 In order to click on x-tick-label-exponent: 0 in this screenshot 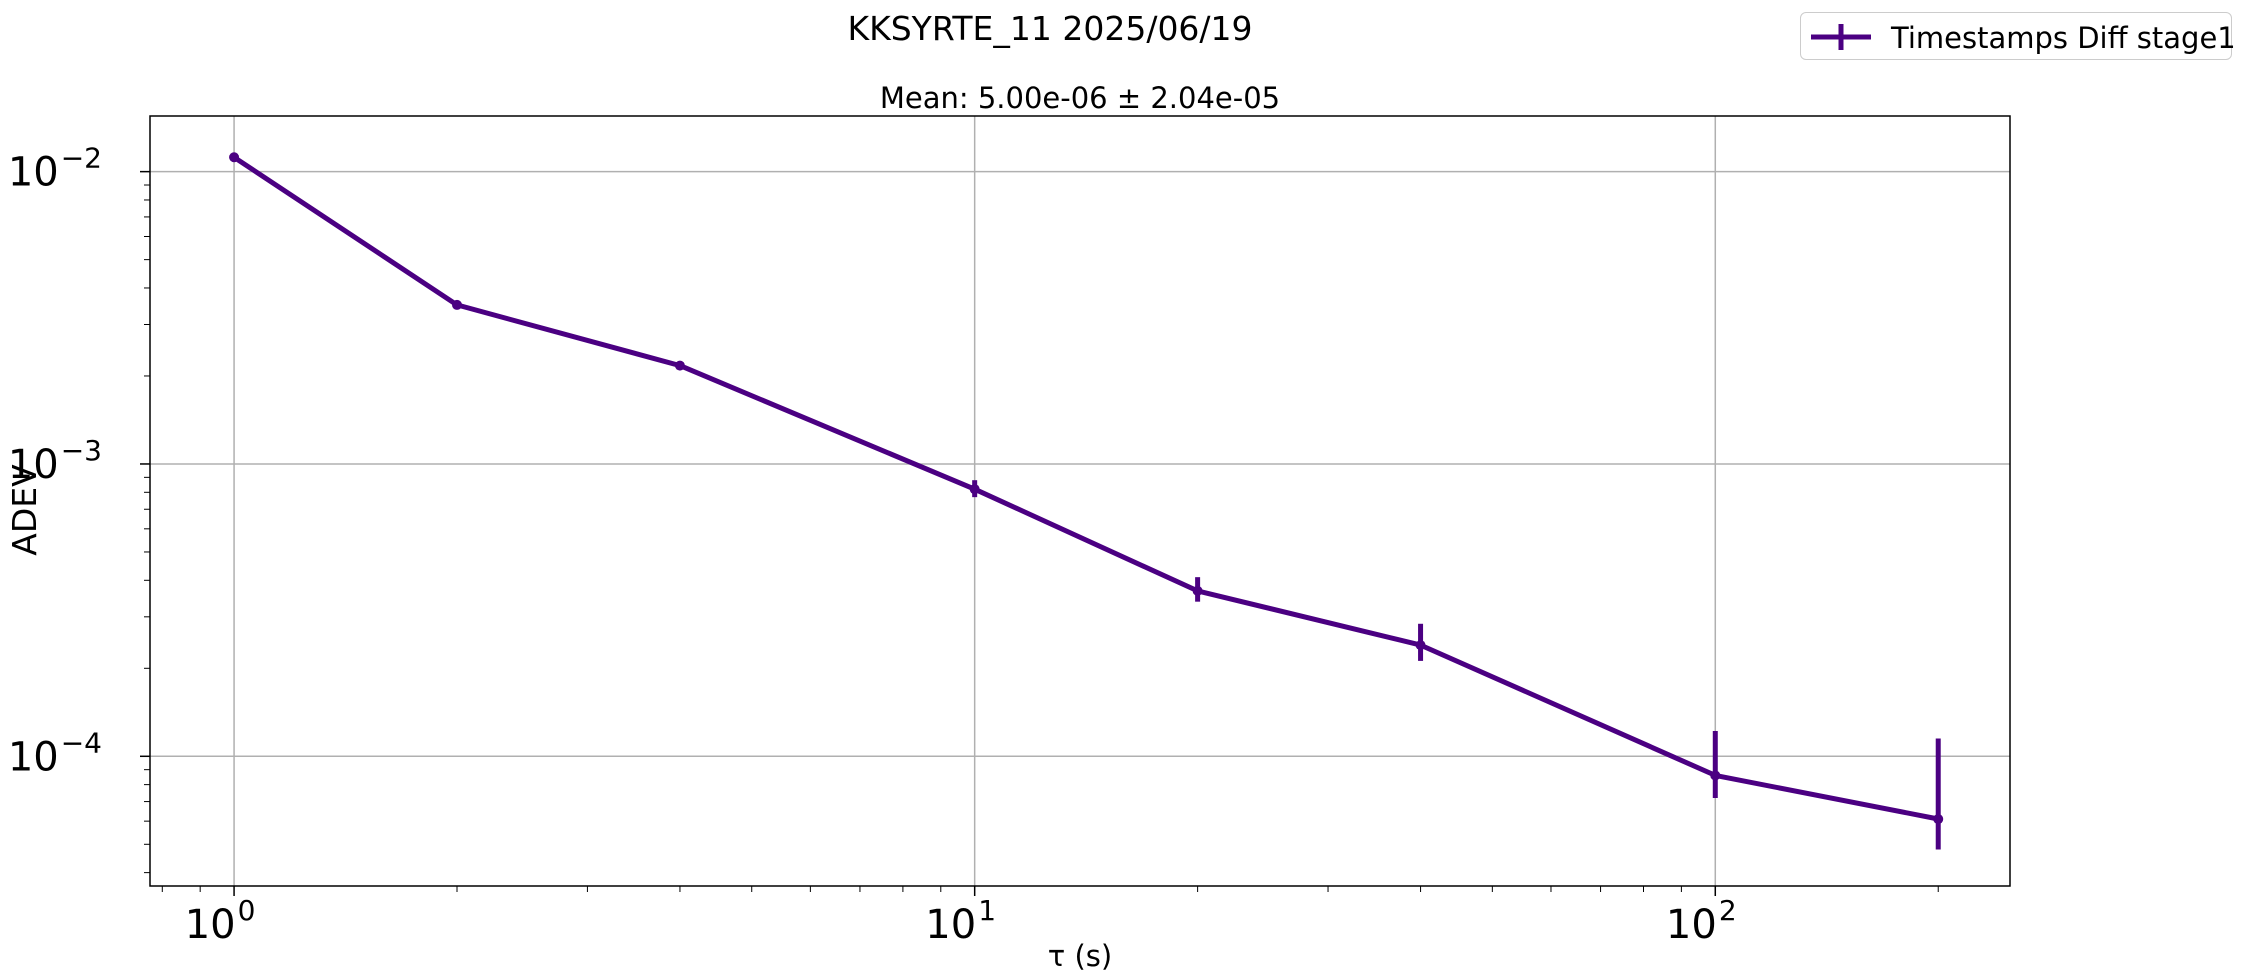, I will do `click(247, 910)`.